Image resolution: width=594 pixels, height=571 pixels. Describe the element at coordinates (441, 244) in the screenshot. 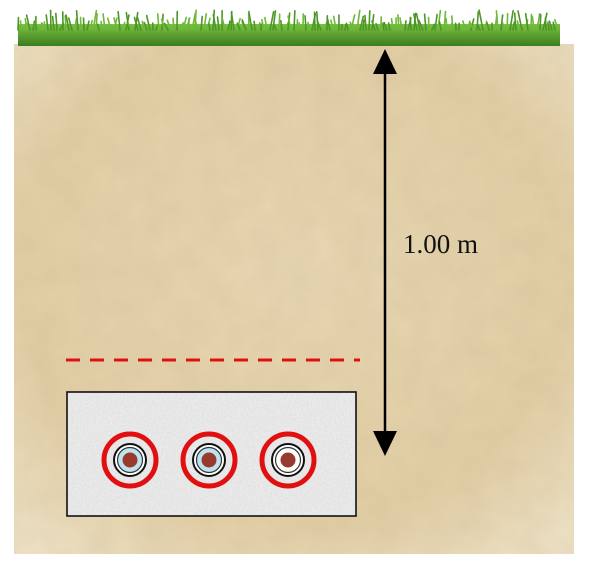

I see `depth-dimension-label: 1.00 m` at that location.